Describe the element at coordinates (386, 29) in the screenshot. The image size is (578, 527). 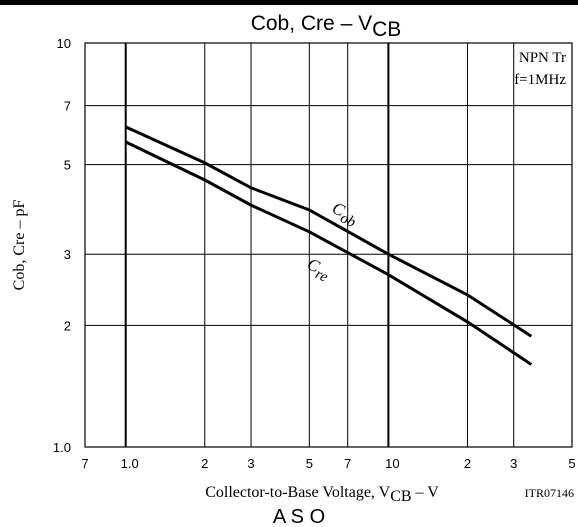
I see `title-sub: CB` at that location.